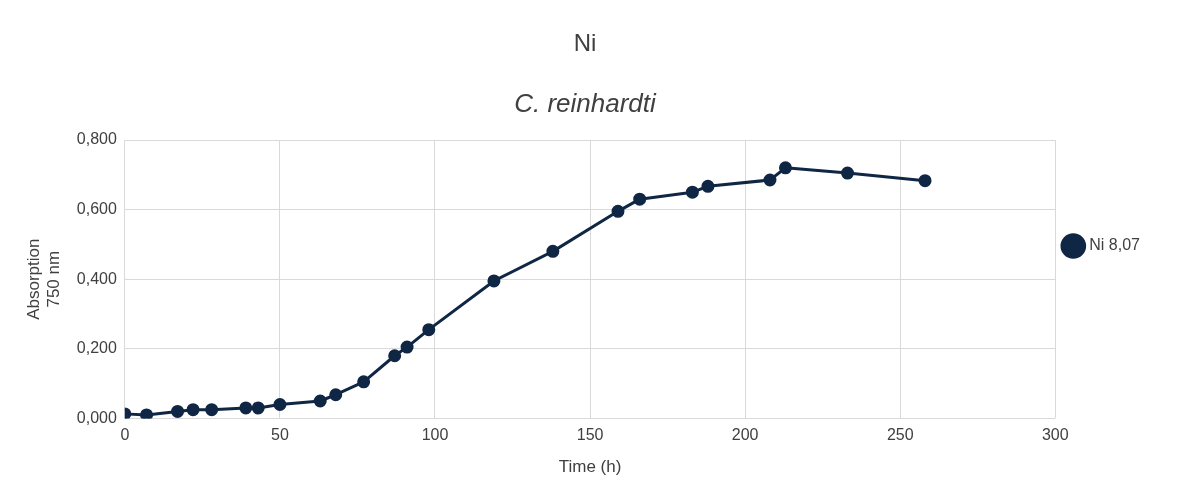 This screenshot has height=502, width=1180. Describe the element at coordinates (1055, 435) in the screenshot. I see `x-tick-label: 300` at that location.